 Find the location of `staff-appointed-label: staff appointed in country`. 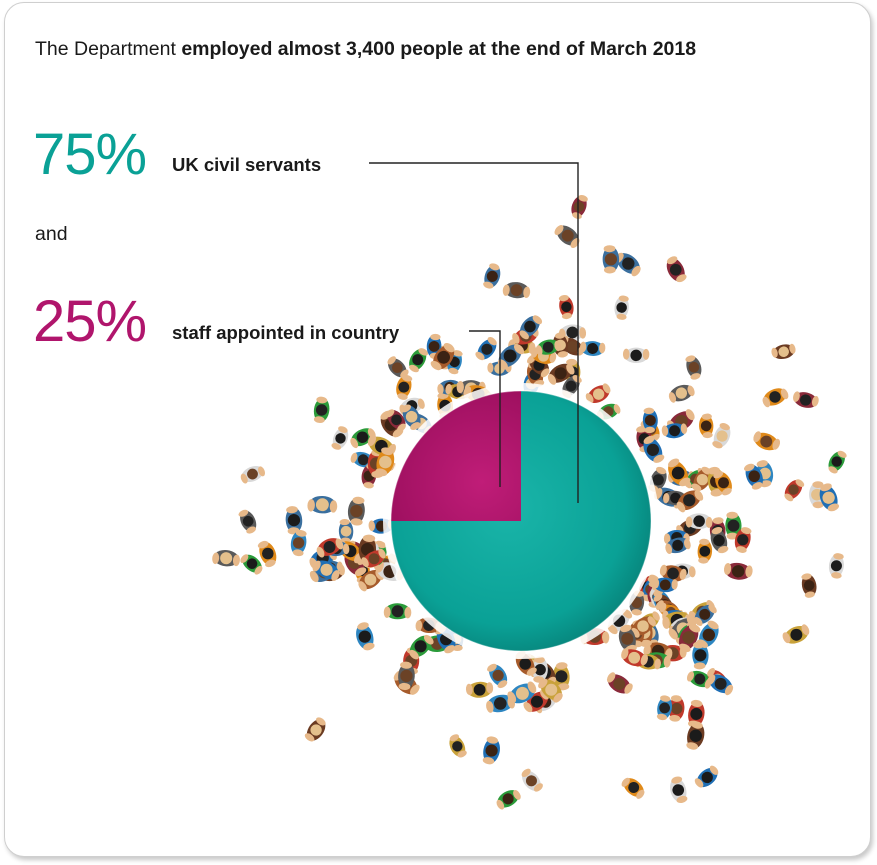

staff-appointed-label: staff appointed in country is located at coordinates (286, 332).